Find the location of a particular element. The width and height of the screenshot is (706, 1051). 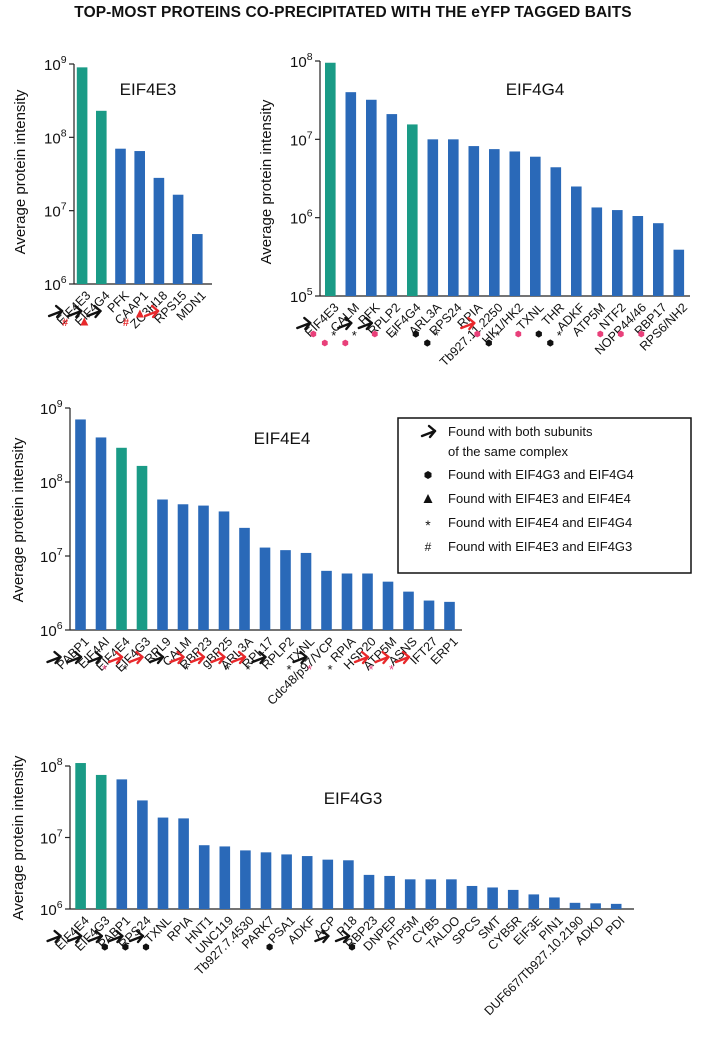

bar-rbp17 is located at coordinates (658, 259).